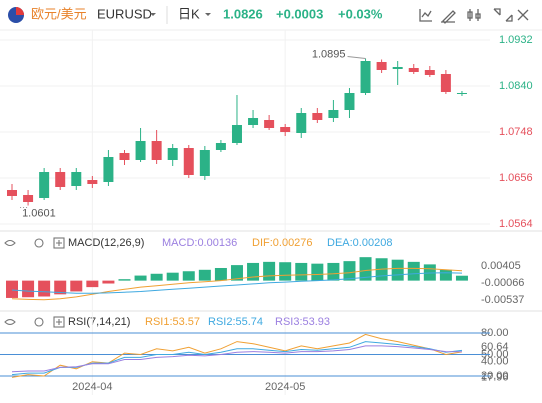 This screenshot has height=403, width=542. Describe the element at coordinates (302, 322) in the screenshot. I see `legend-entry: RSI3:53.93` at that location.